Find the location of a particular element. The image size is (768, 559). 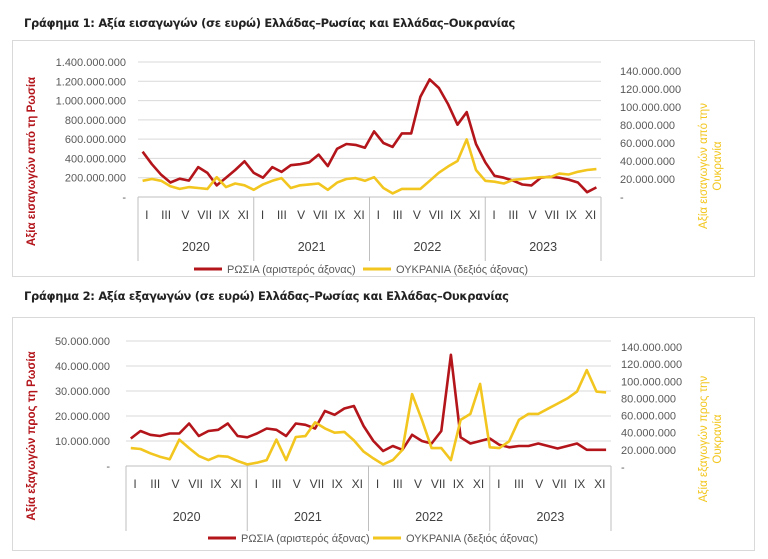

chart-1-y2-tick-label: 40.000.000 is located at coordinates (647, 162).